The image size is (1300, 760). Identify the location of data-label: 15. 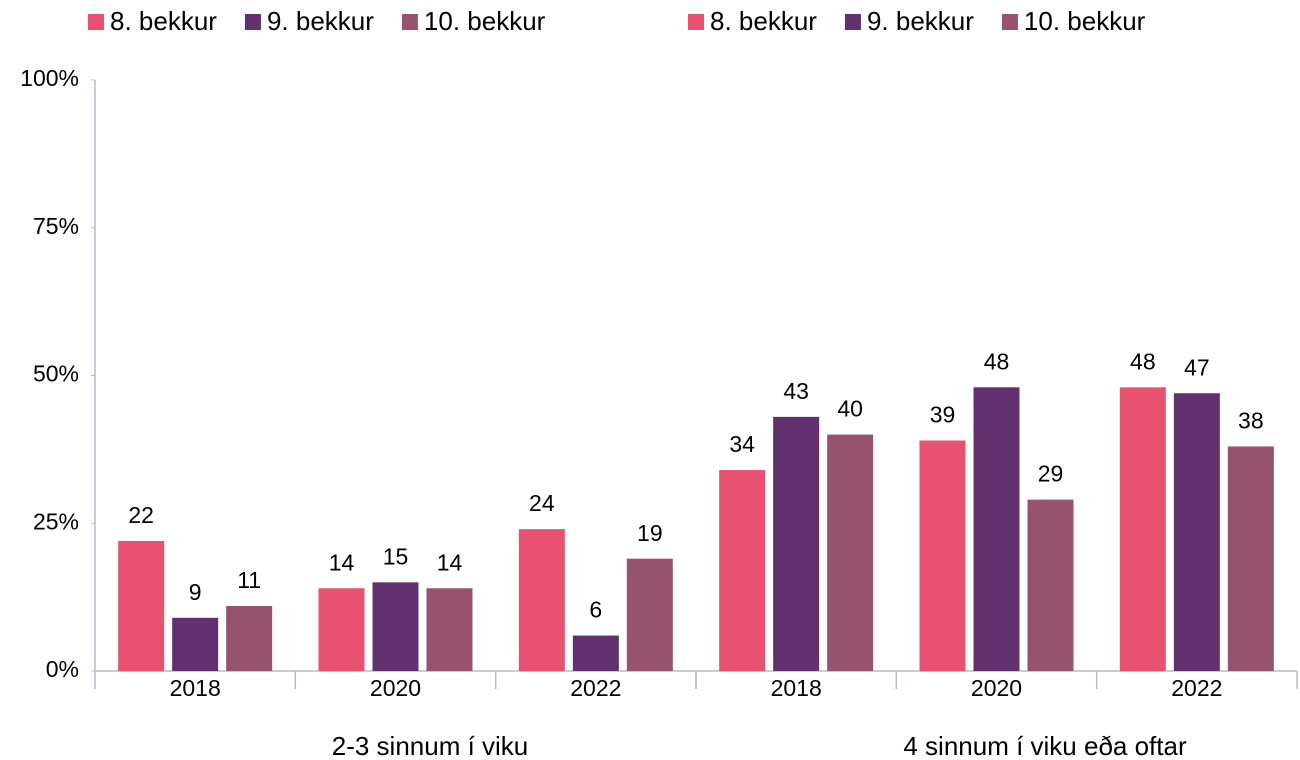
(396, 556).